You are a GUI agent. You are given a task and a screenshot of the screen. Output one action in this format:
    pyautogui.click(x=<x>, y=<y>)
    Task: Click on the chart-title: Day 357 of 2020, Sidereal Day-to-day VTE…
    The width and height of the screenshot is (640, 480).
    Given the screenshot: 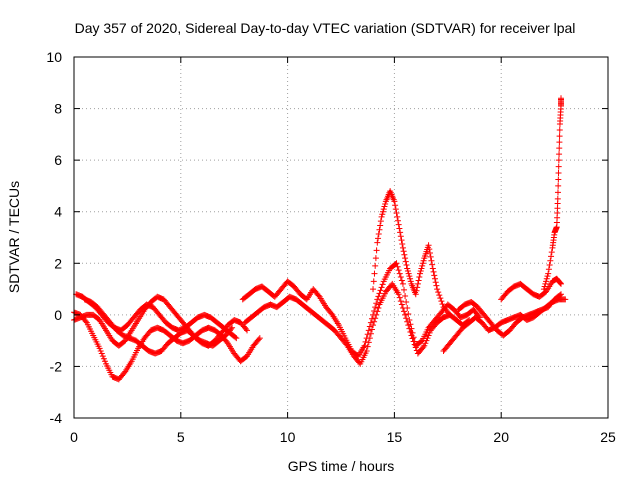 What is the action you would take?
    pyautogui.click(x=325, y=28)
    